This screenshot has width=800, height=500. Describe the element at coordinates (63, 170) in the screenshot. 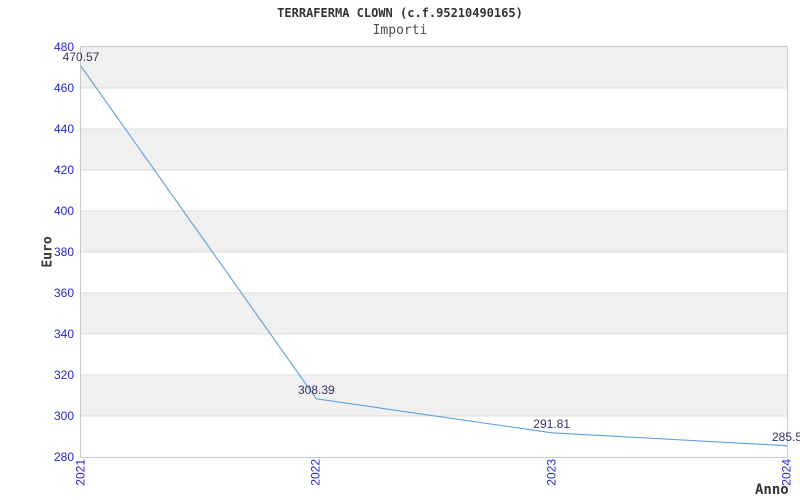

I see `y-tick-label: 420` at that location.